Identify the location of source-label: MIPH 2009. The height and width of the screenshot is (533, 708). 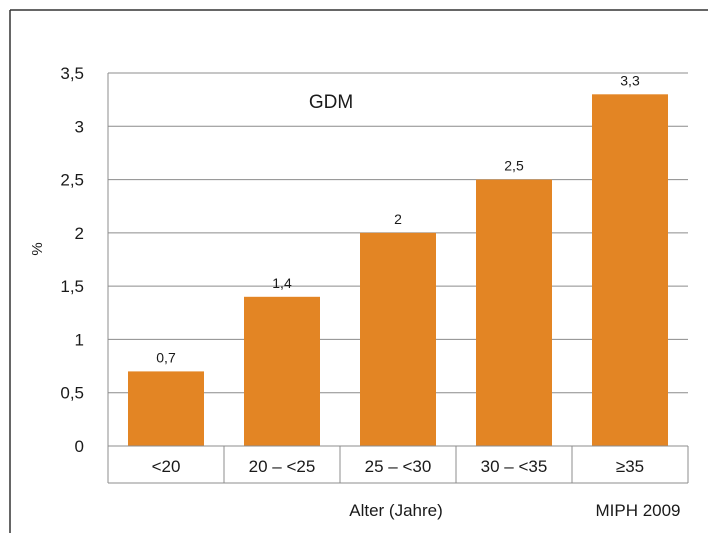
(637, 510).